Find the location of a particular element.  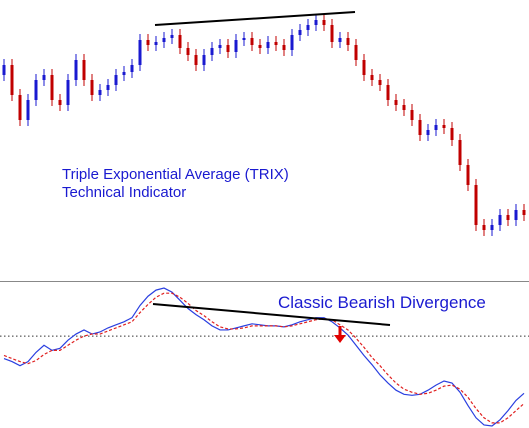

annotation: Triple Exponential Average (TRIX) is located at coordinates (175, 174).